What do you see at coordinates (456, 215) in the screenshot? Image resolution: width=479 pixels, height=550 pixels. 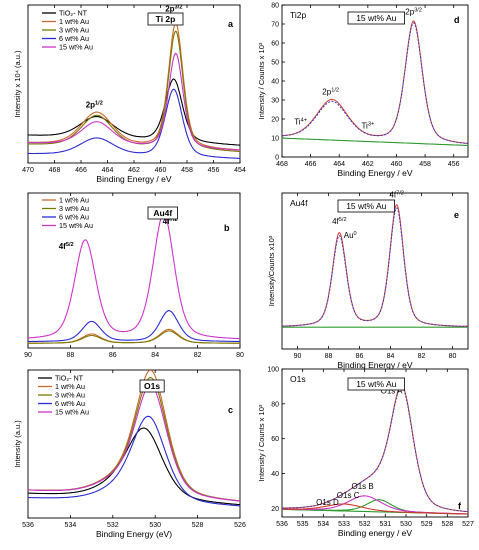 I see `panel-letter: e` at bounding box center [456, 215].